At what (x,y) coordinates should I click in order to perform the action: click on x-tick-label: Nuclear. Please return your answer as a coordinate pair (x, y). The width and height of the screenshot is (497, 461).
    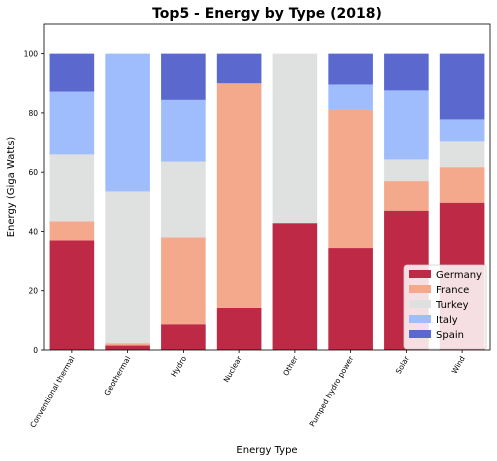
    Looking at the image, I should click on (233, 369).